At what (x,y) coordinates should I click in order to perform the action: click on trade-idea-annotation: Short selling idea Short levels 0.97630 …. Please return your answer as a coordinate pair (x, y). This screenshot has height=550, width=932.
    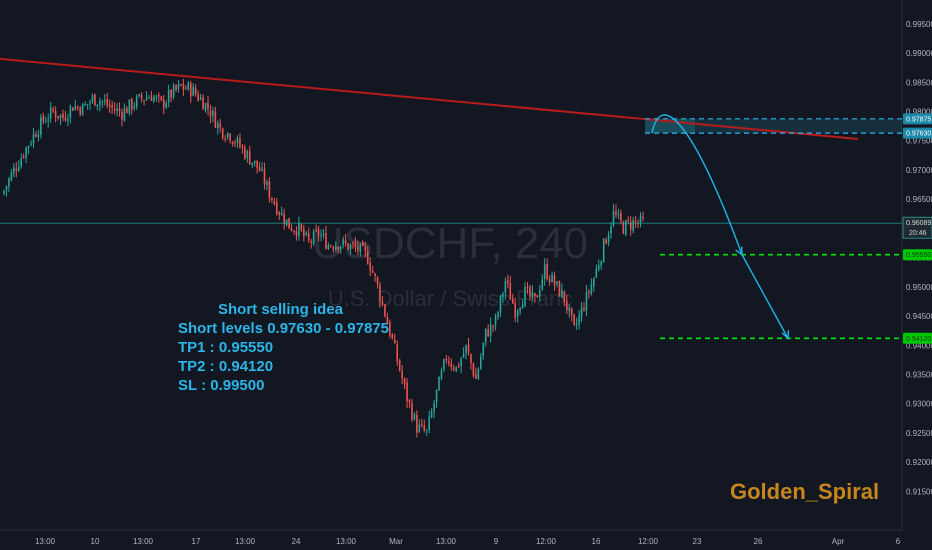
    Looking at the image, I should click on (283, 347).